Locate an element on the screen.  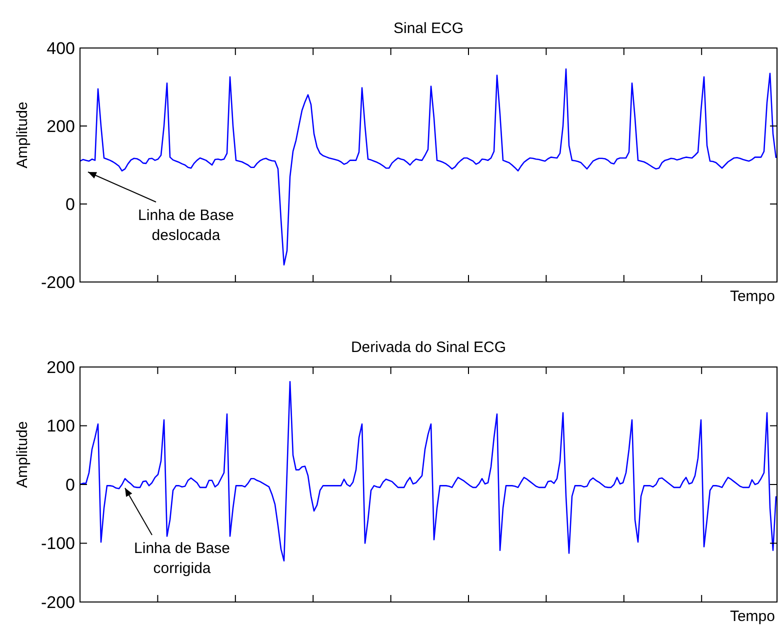
chart-title: Derivada do Sinal ECG is located at coordinates (428, 347).